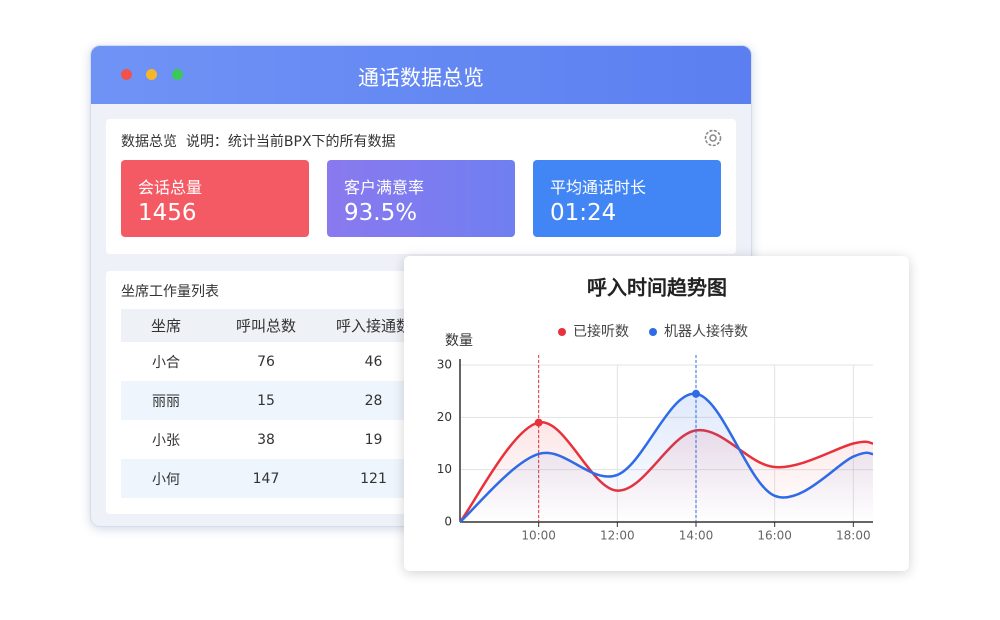 This screenshot has width=1000, height=620. What do you see at coordinates (166, 478) in the screenshot?
I see `table-cell: 小何` at bounding box center [166, 478].